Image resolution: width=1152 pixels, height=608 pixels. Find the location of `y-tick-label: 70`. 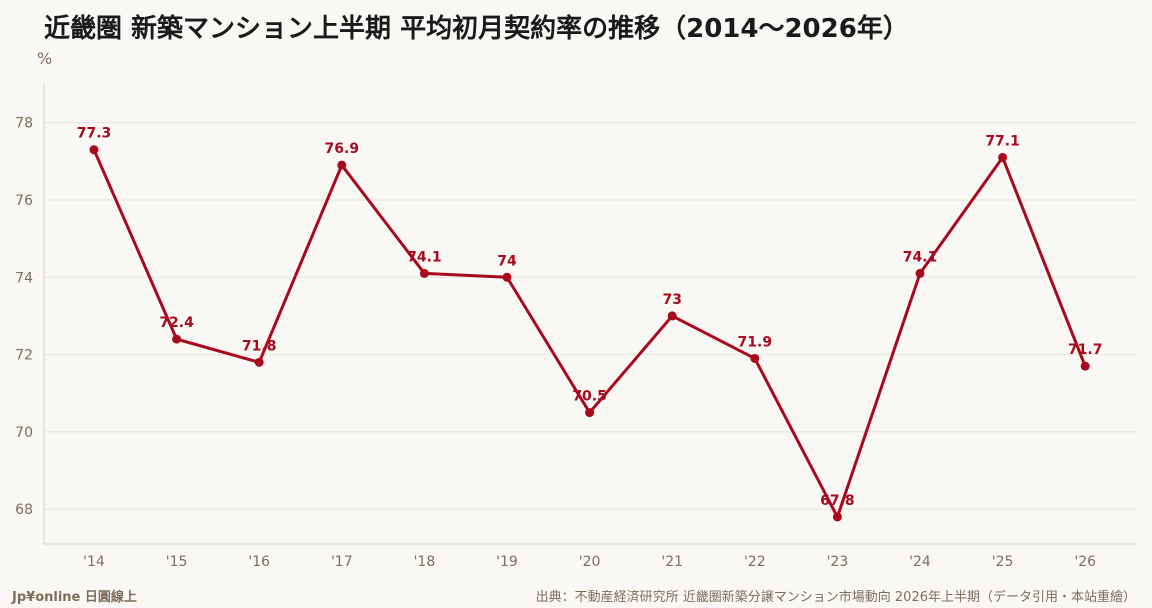

y-tick-label: 70 is located at coordinates (24, 433).